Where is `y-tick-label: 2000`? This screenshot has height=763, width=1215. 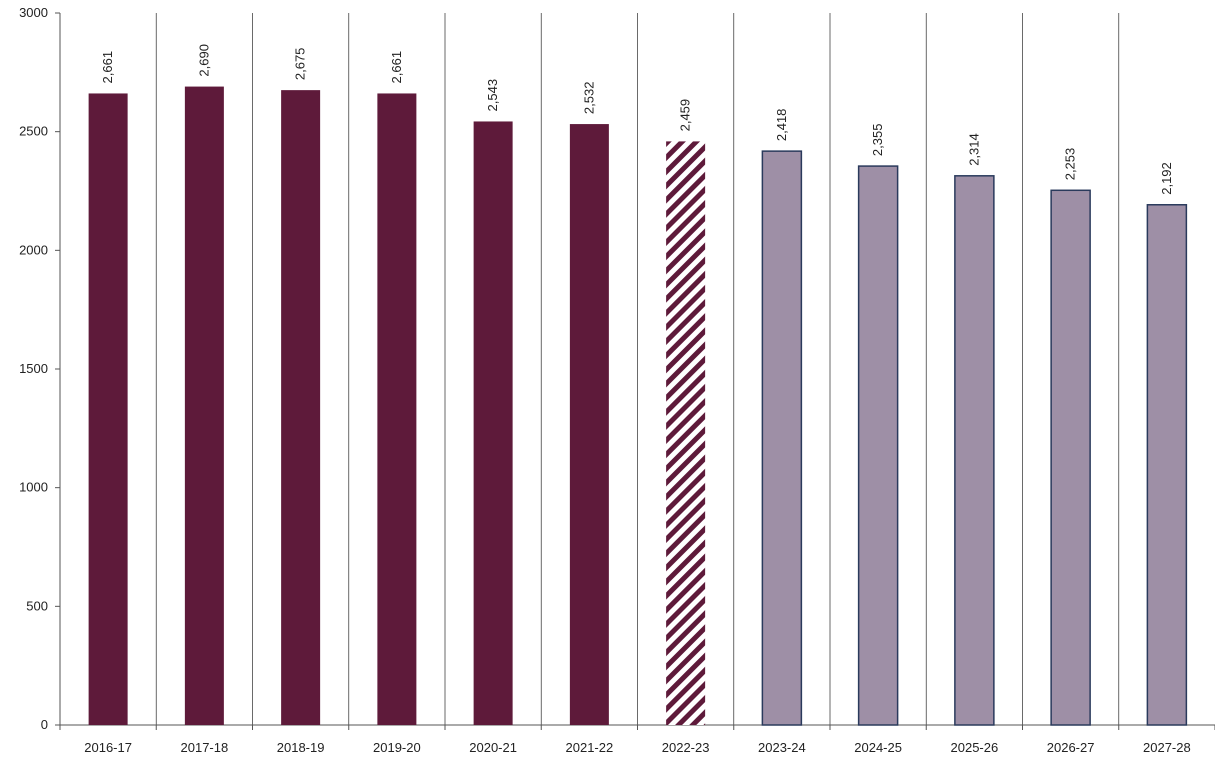
y-tick-label: 2000 is located at coordinates (33, 249).